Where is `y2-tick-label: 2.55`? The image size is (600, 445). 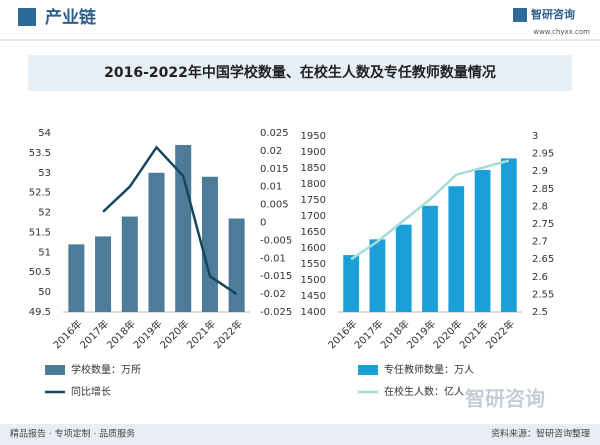 y2-tick-label: 2.55 is located at coordinates (543, 294).